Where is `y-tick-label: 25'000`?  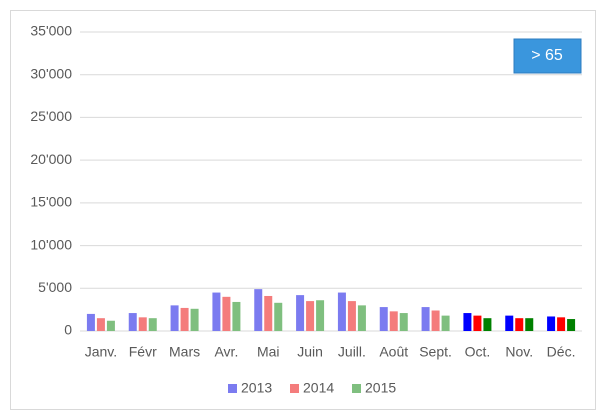
y-tick-label: 25'000 is located at coordinates (51, 116).